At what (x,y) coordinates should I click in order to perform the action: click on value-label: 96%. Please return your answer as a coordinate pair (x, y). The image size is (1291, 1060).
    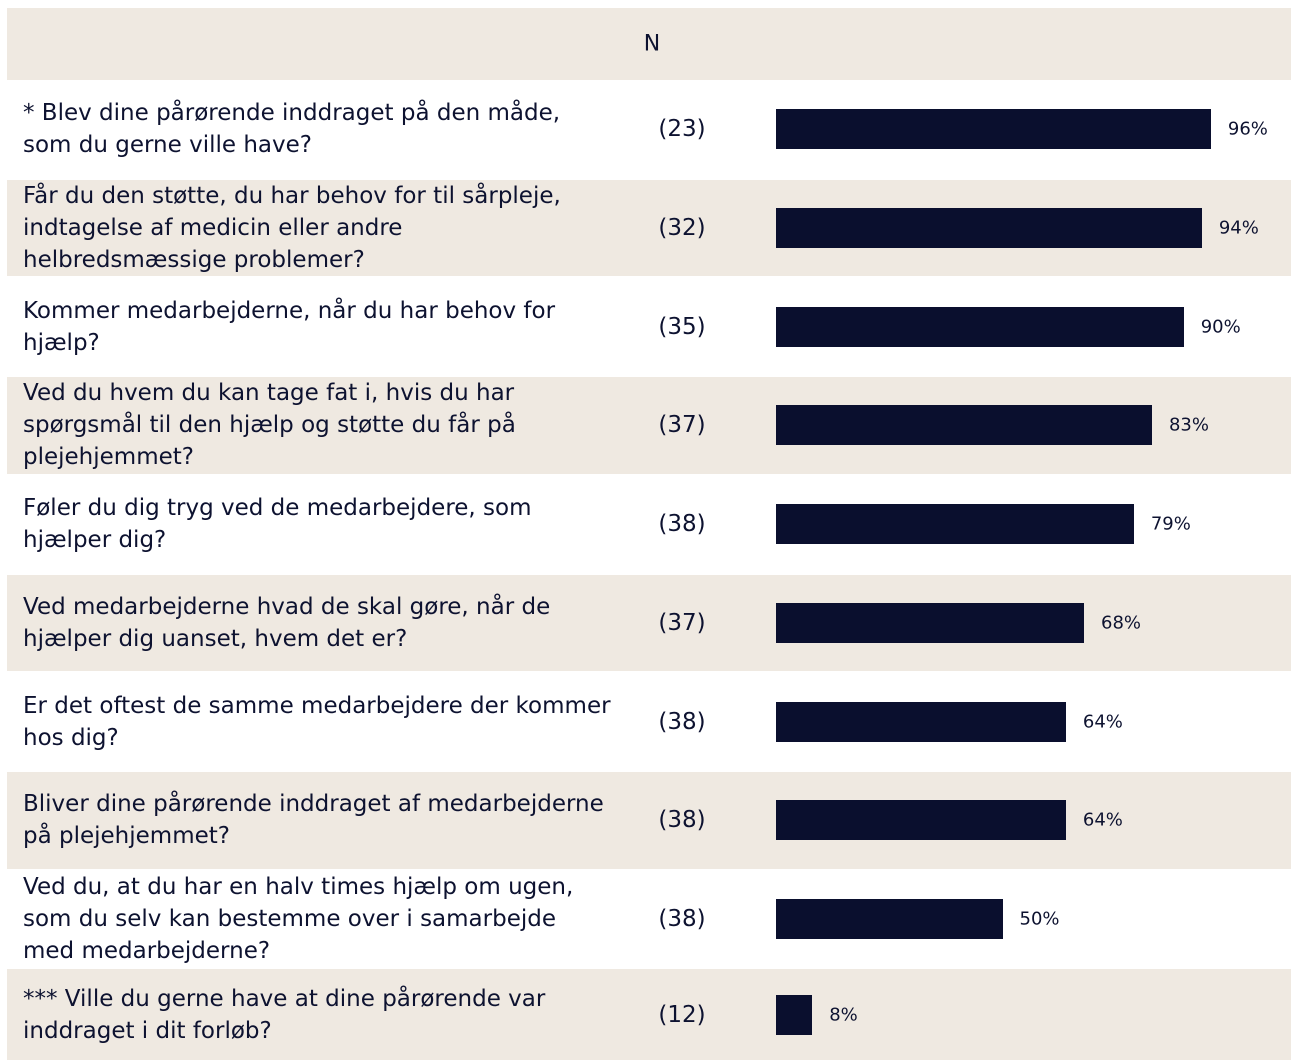
    Looking at the image, I should click on (1247, 129).